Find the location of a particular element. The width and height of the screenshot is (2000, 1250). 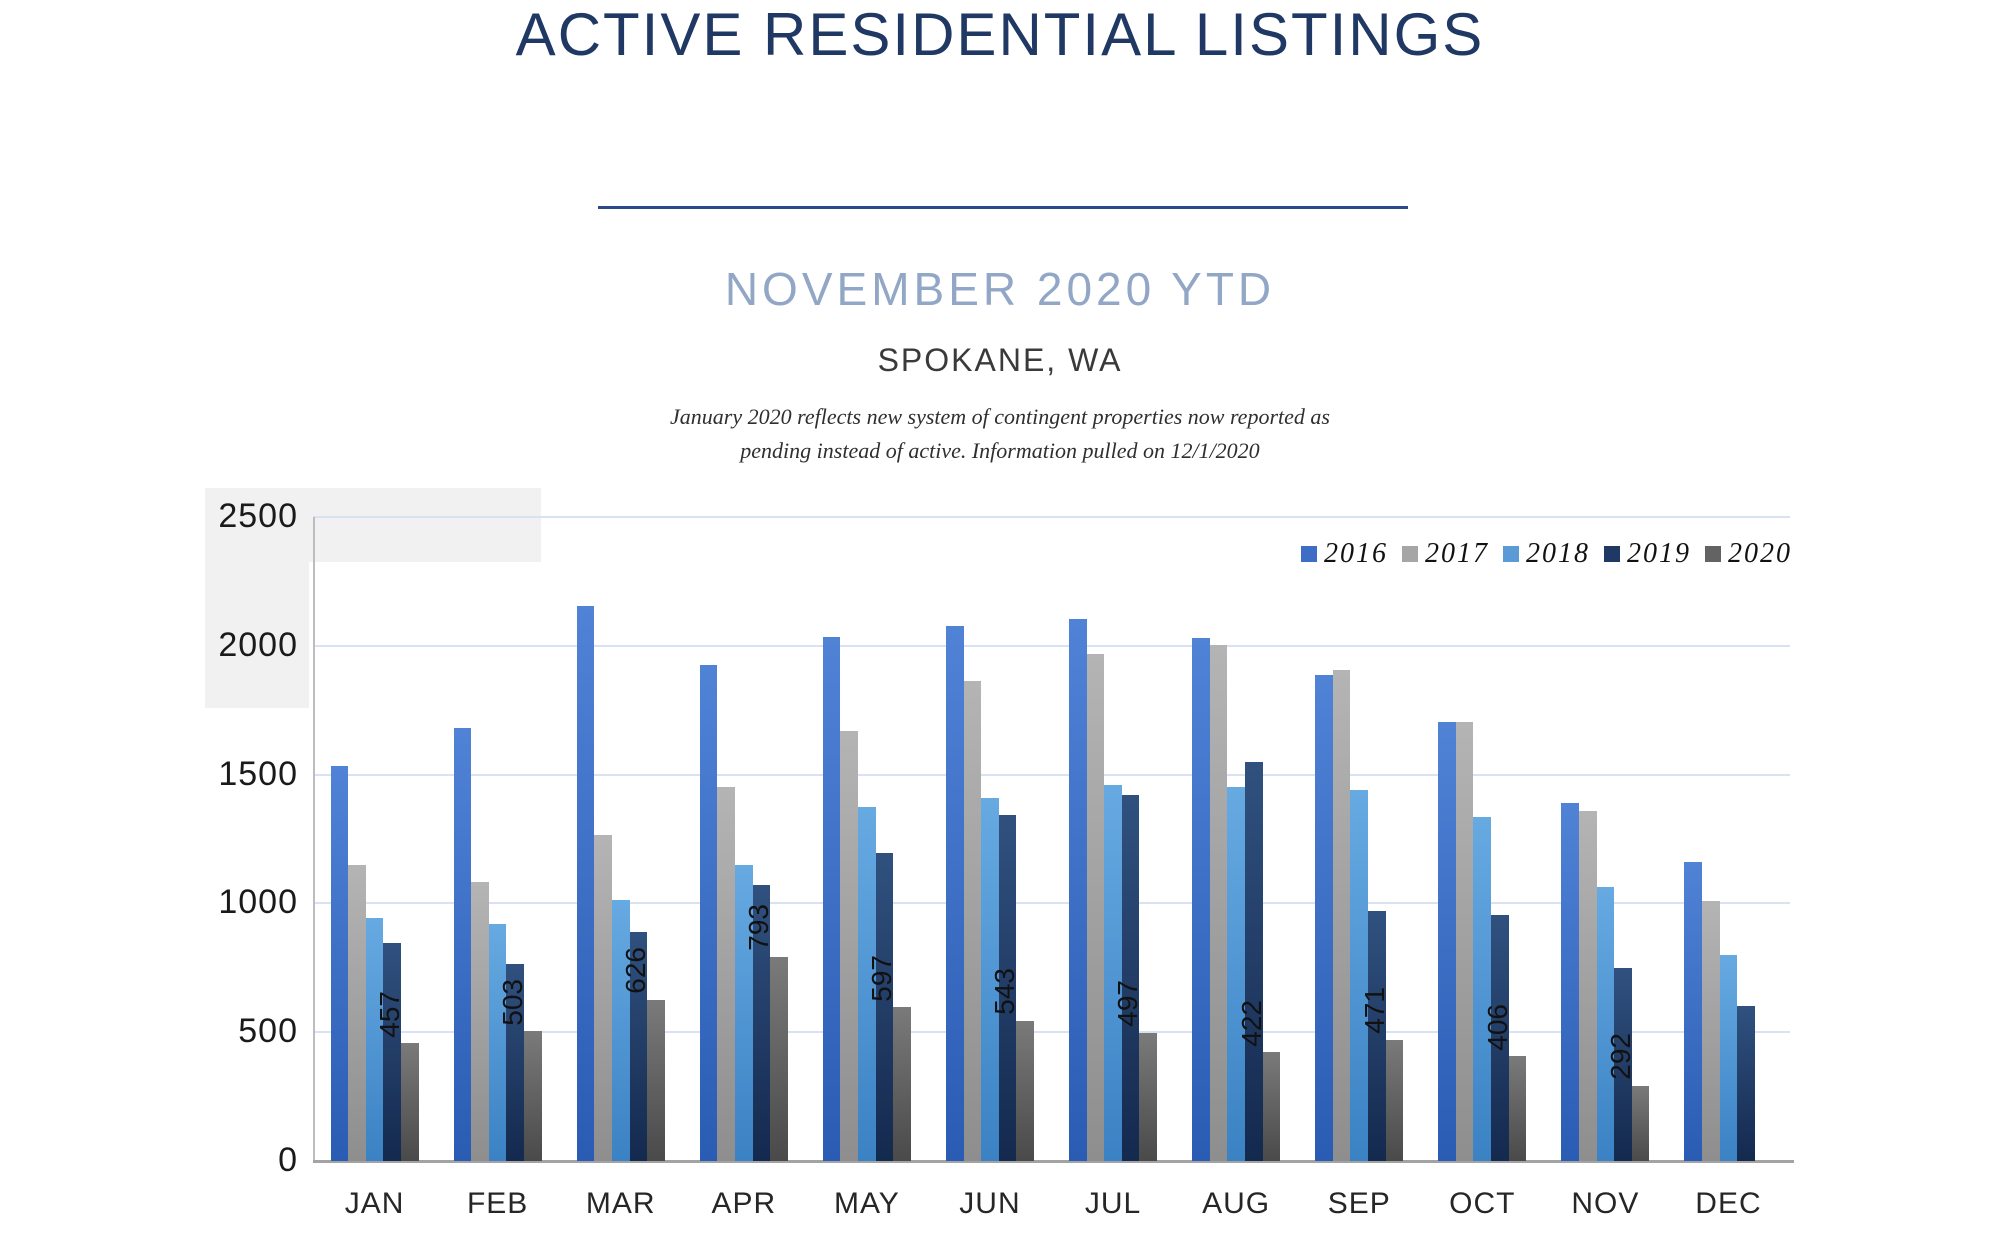

legend-item: 2016 is located at coordinates (1344, 554).